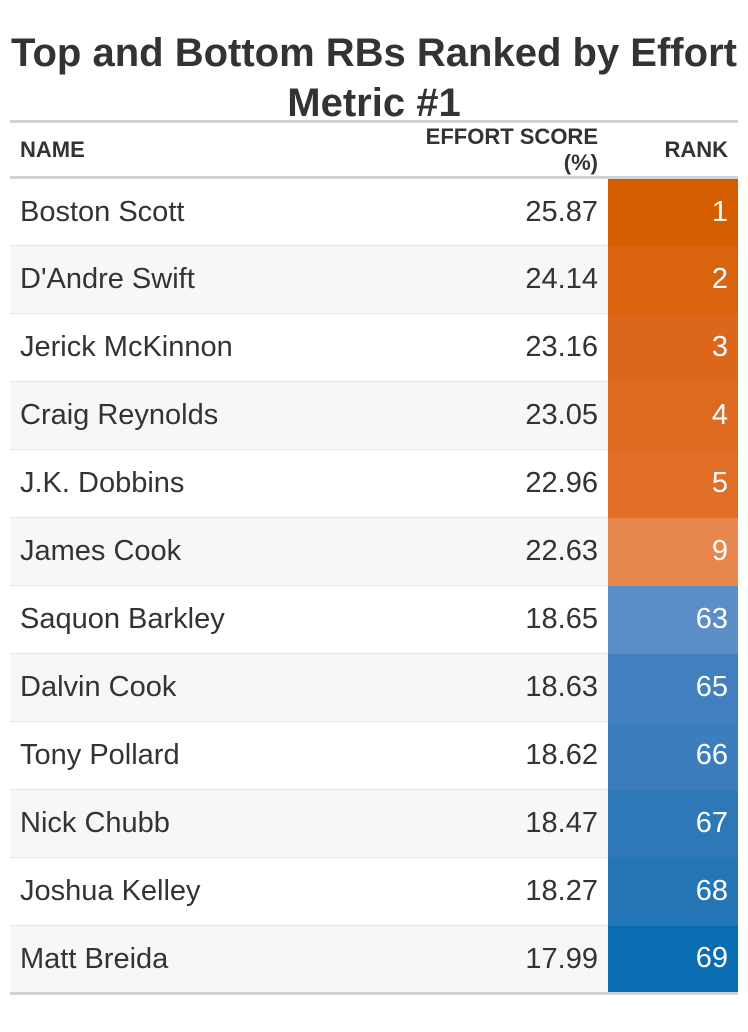 The height and width of the screenshot is (1032, 748). What do you see at coordinates (199, 150) in the screenshot?
I see `header-name: NAME` at bounding box center [199, 150].